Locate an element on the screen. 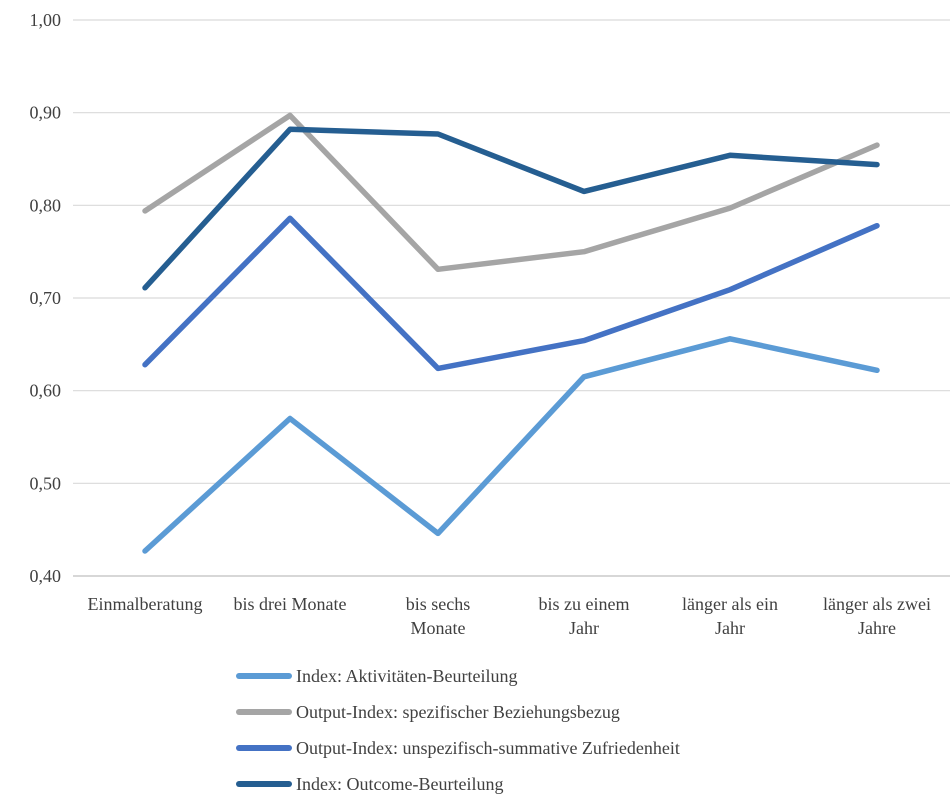 Image resolution: width=952 pixels, height=803 pixels. legend-label: Index: Outcome-Beurteilung is located at coordinates (400, 783).